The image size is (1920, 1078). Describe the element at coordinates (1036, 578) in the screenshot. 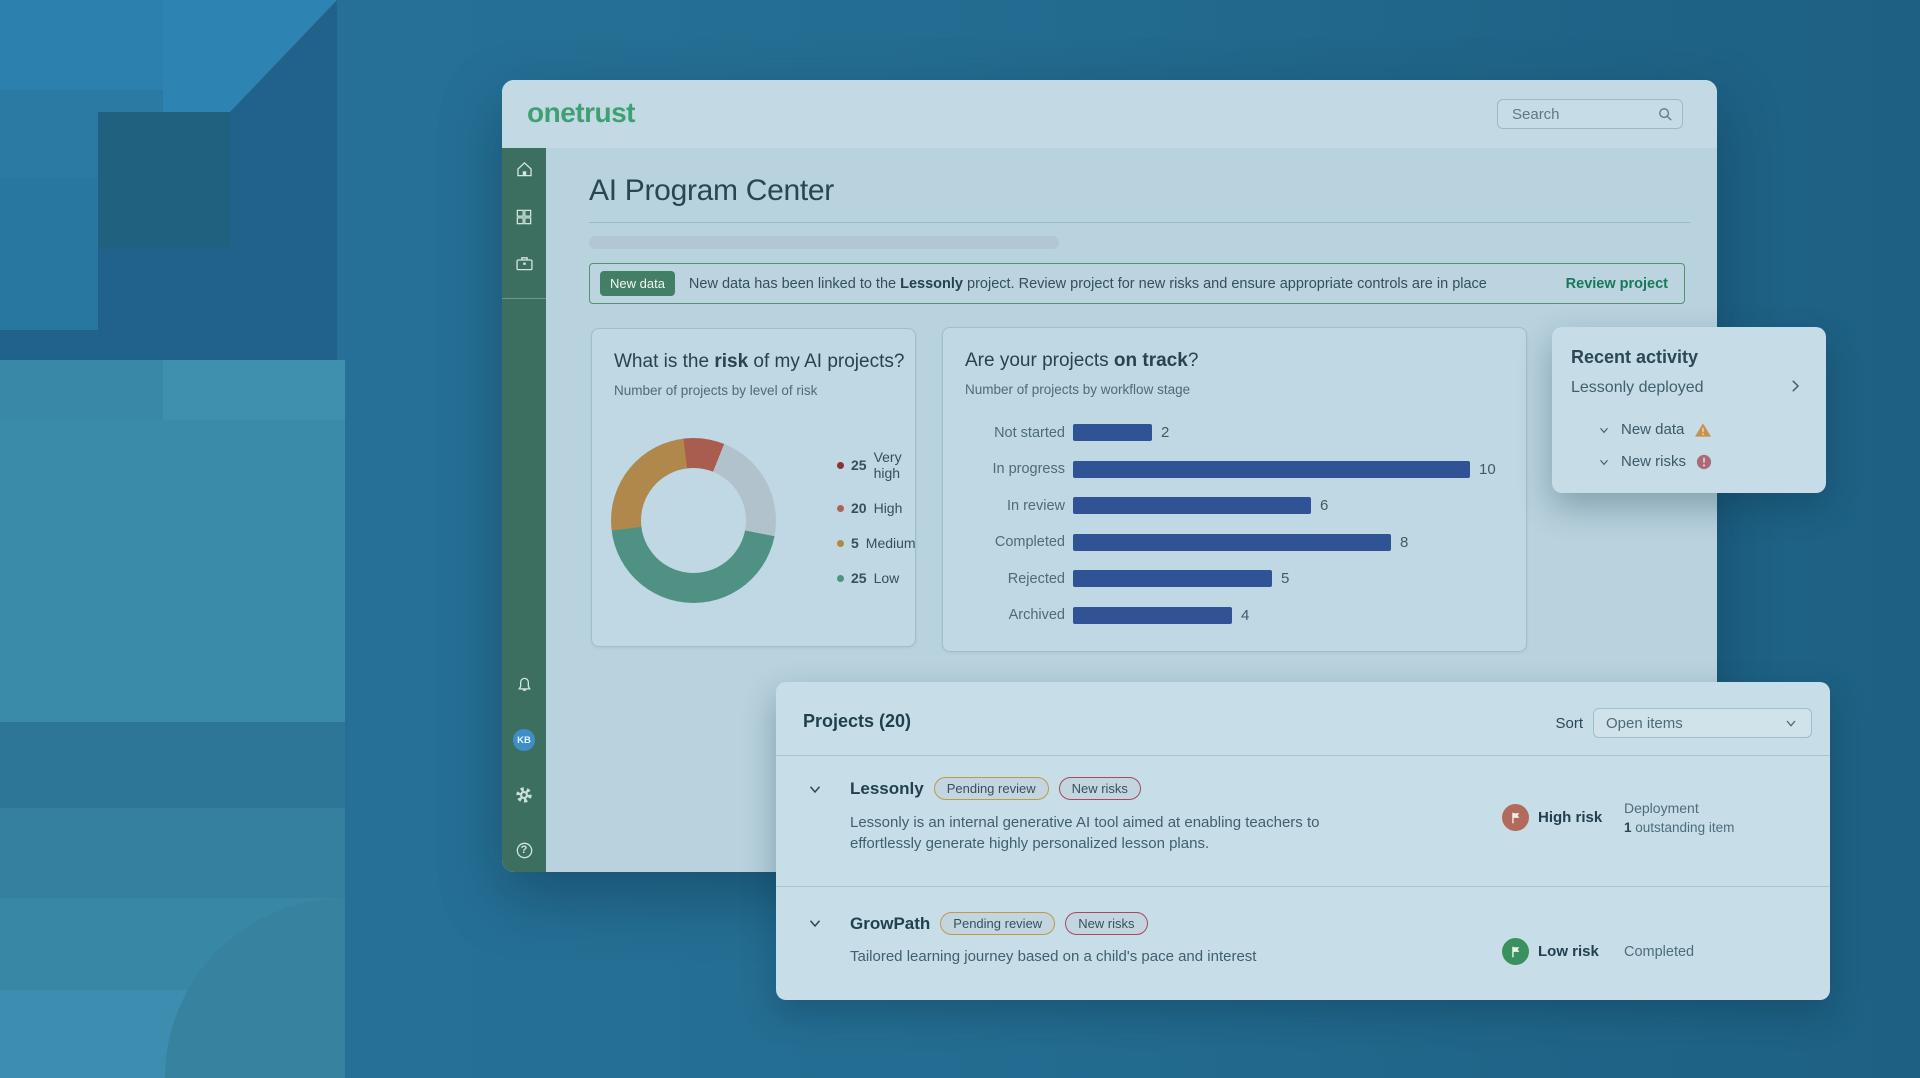

I see `bar-label: Rejected` at that location.